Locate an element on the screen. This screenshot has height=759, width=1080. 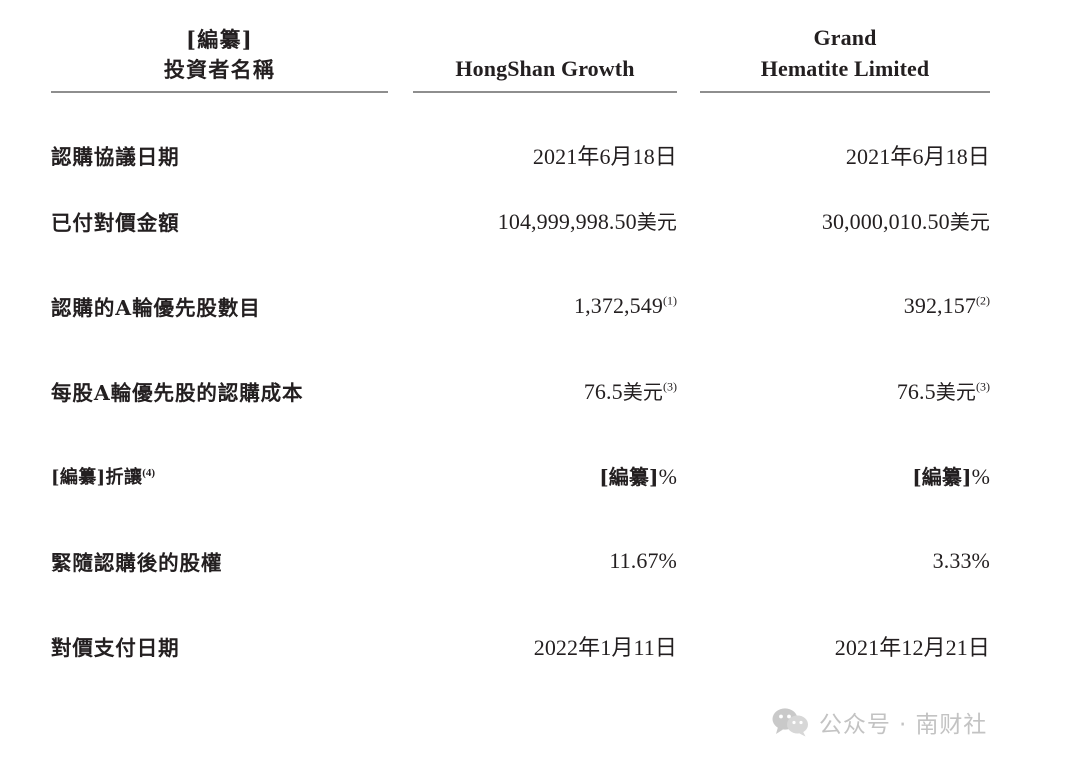
header-column-2: HongShan Growth is located at coordinates (545, 58).